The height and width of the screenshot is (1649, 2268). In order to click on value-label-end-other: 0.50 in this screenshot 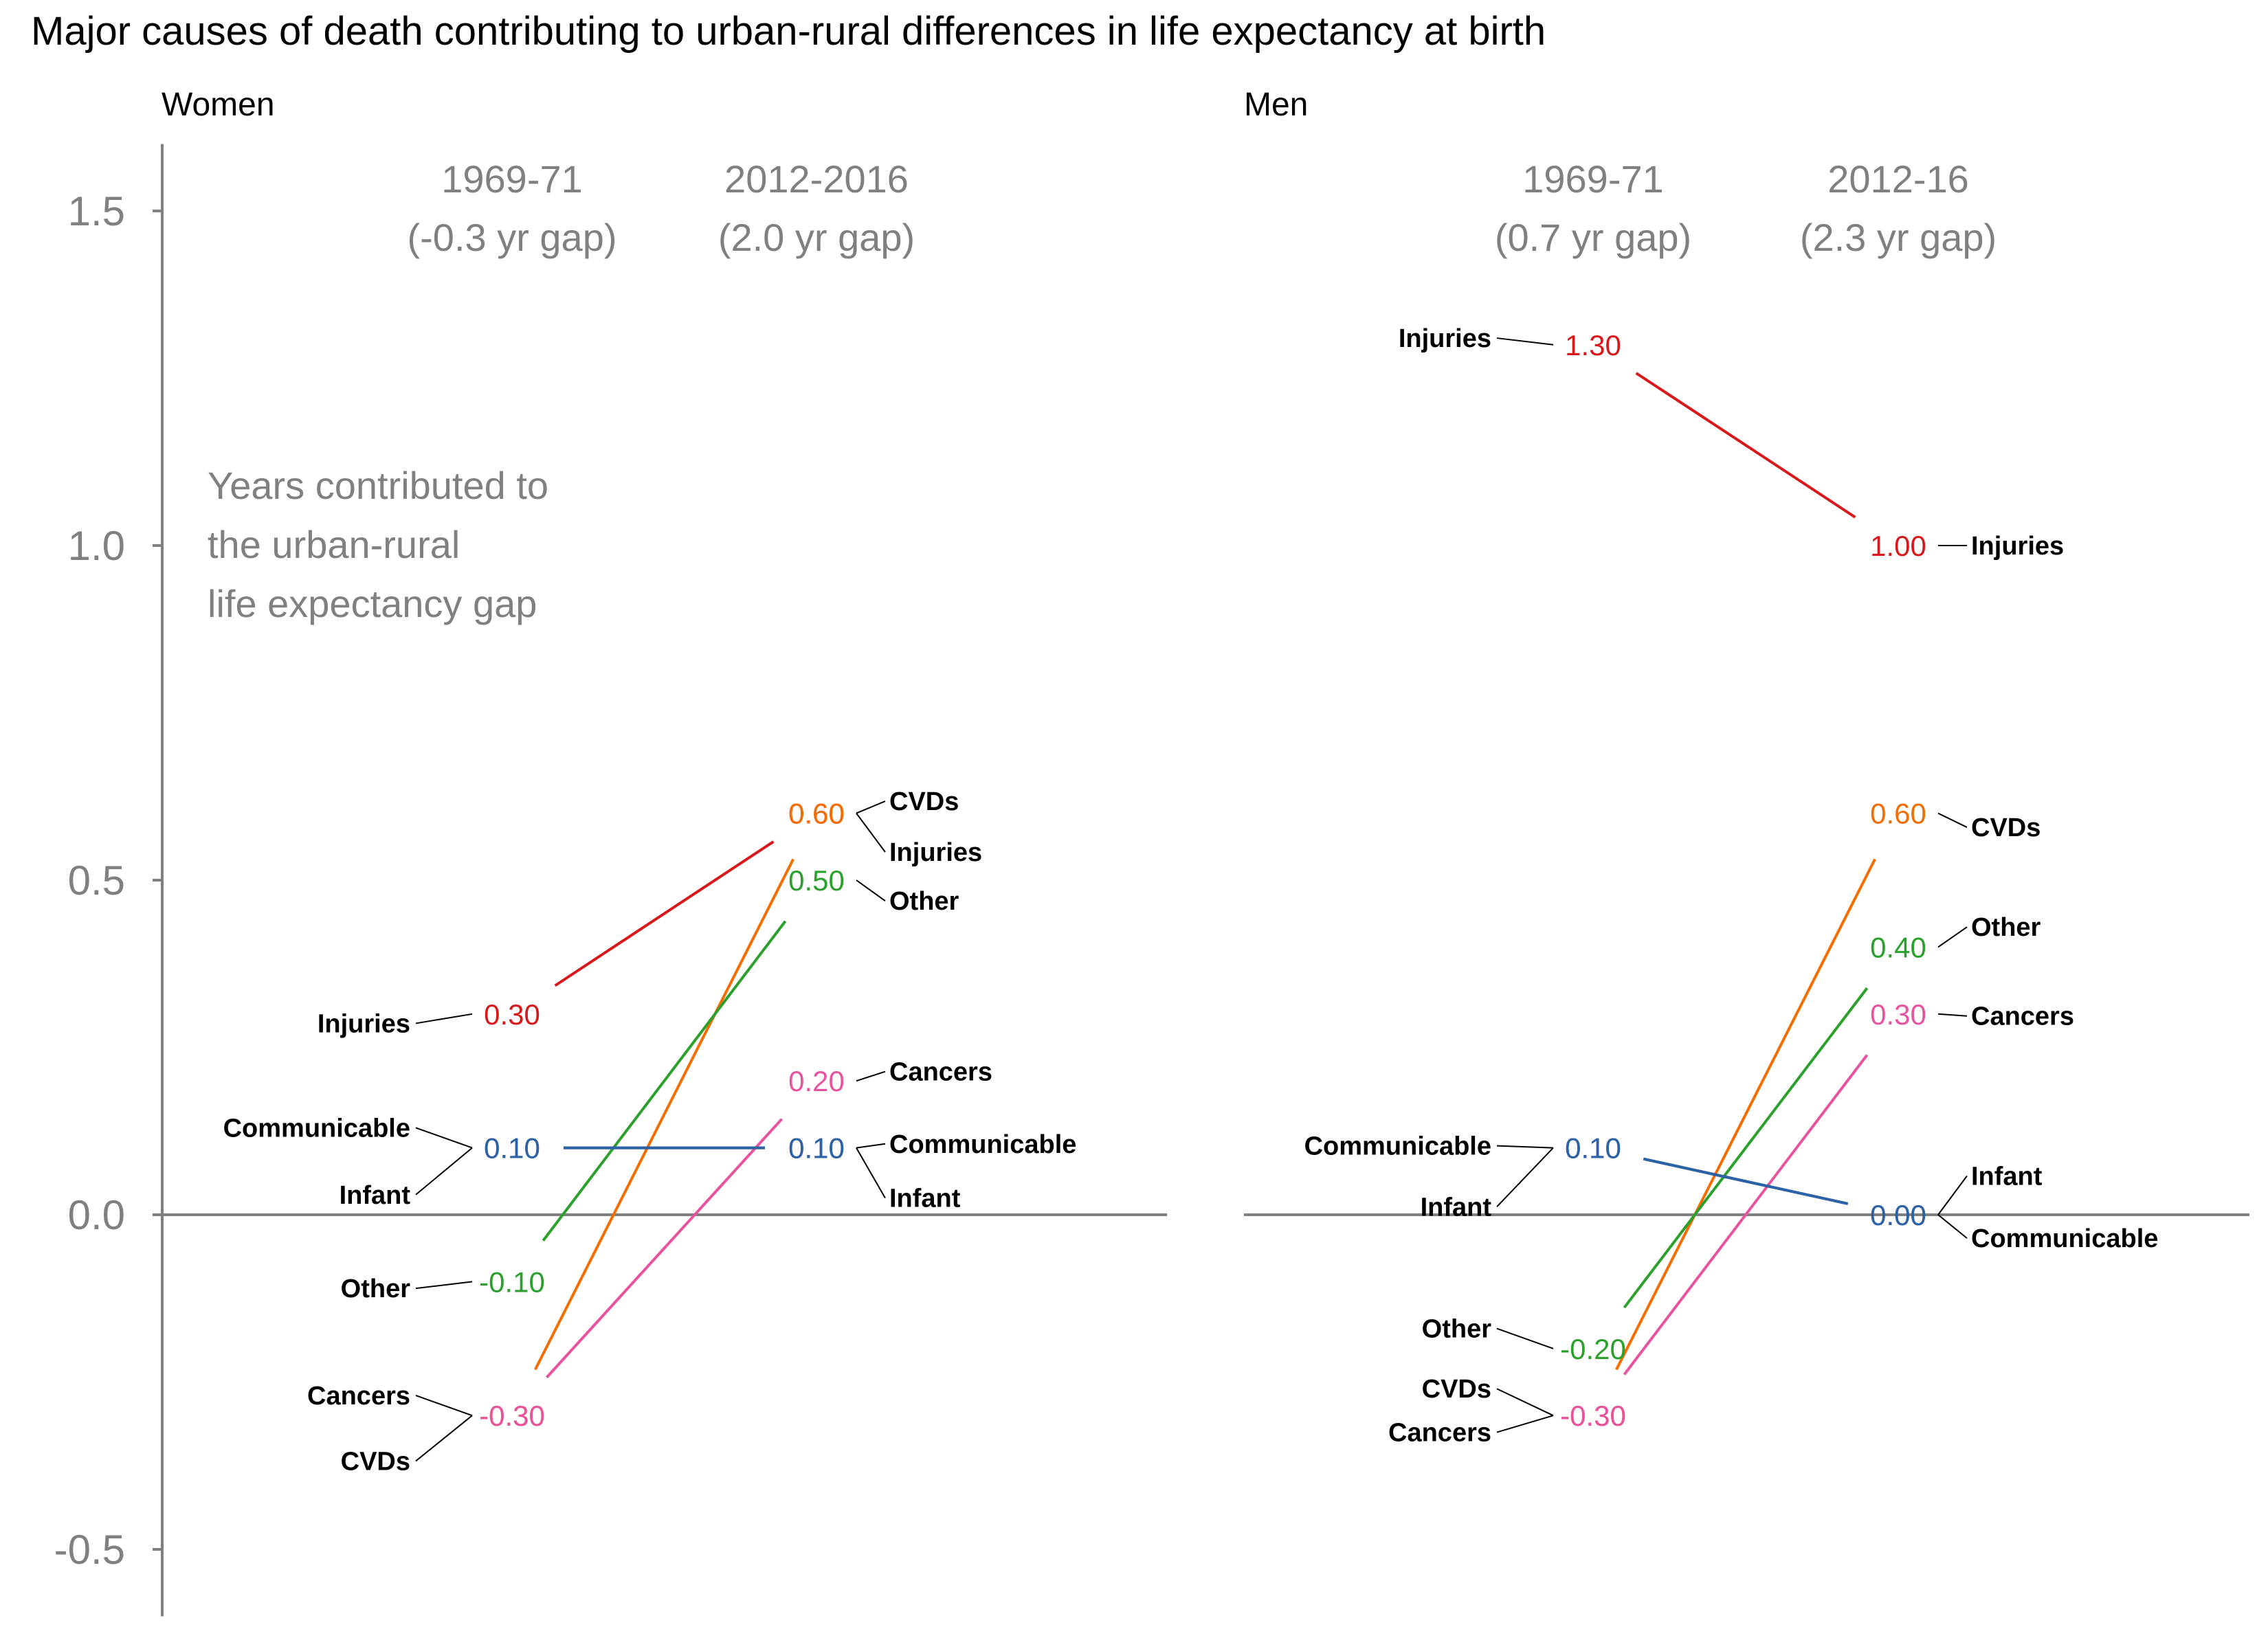, I will do `click(816, 880)`.